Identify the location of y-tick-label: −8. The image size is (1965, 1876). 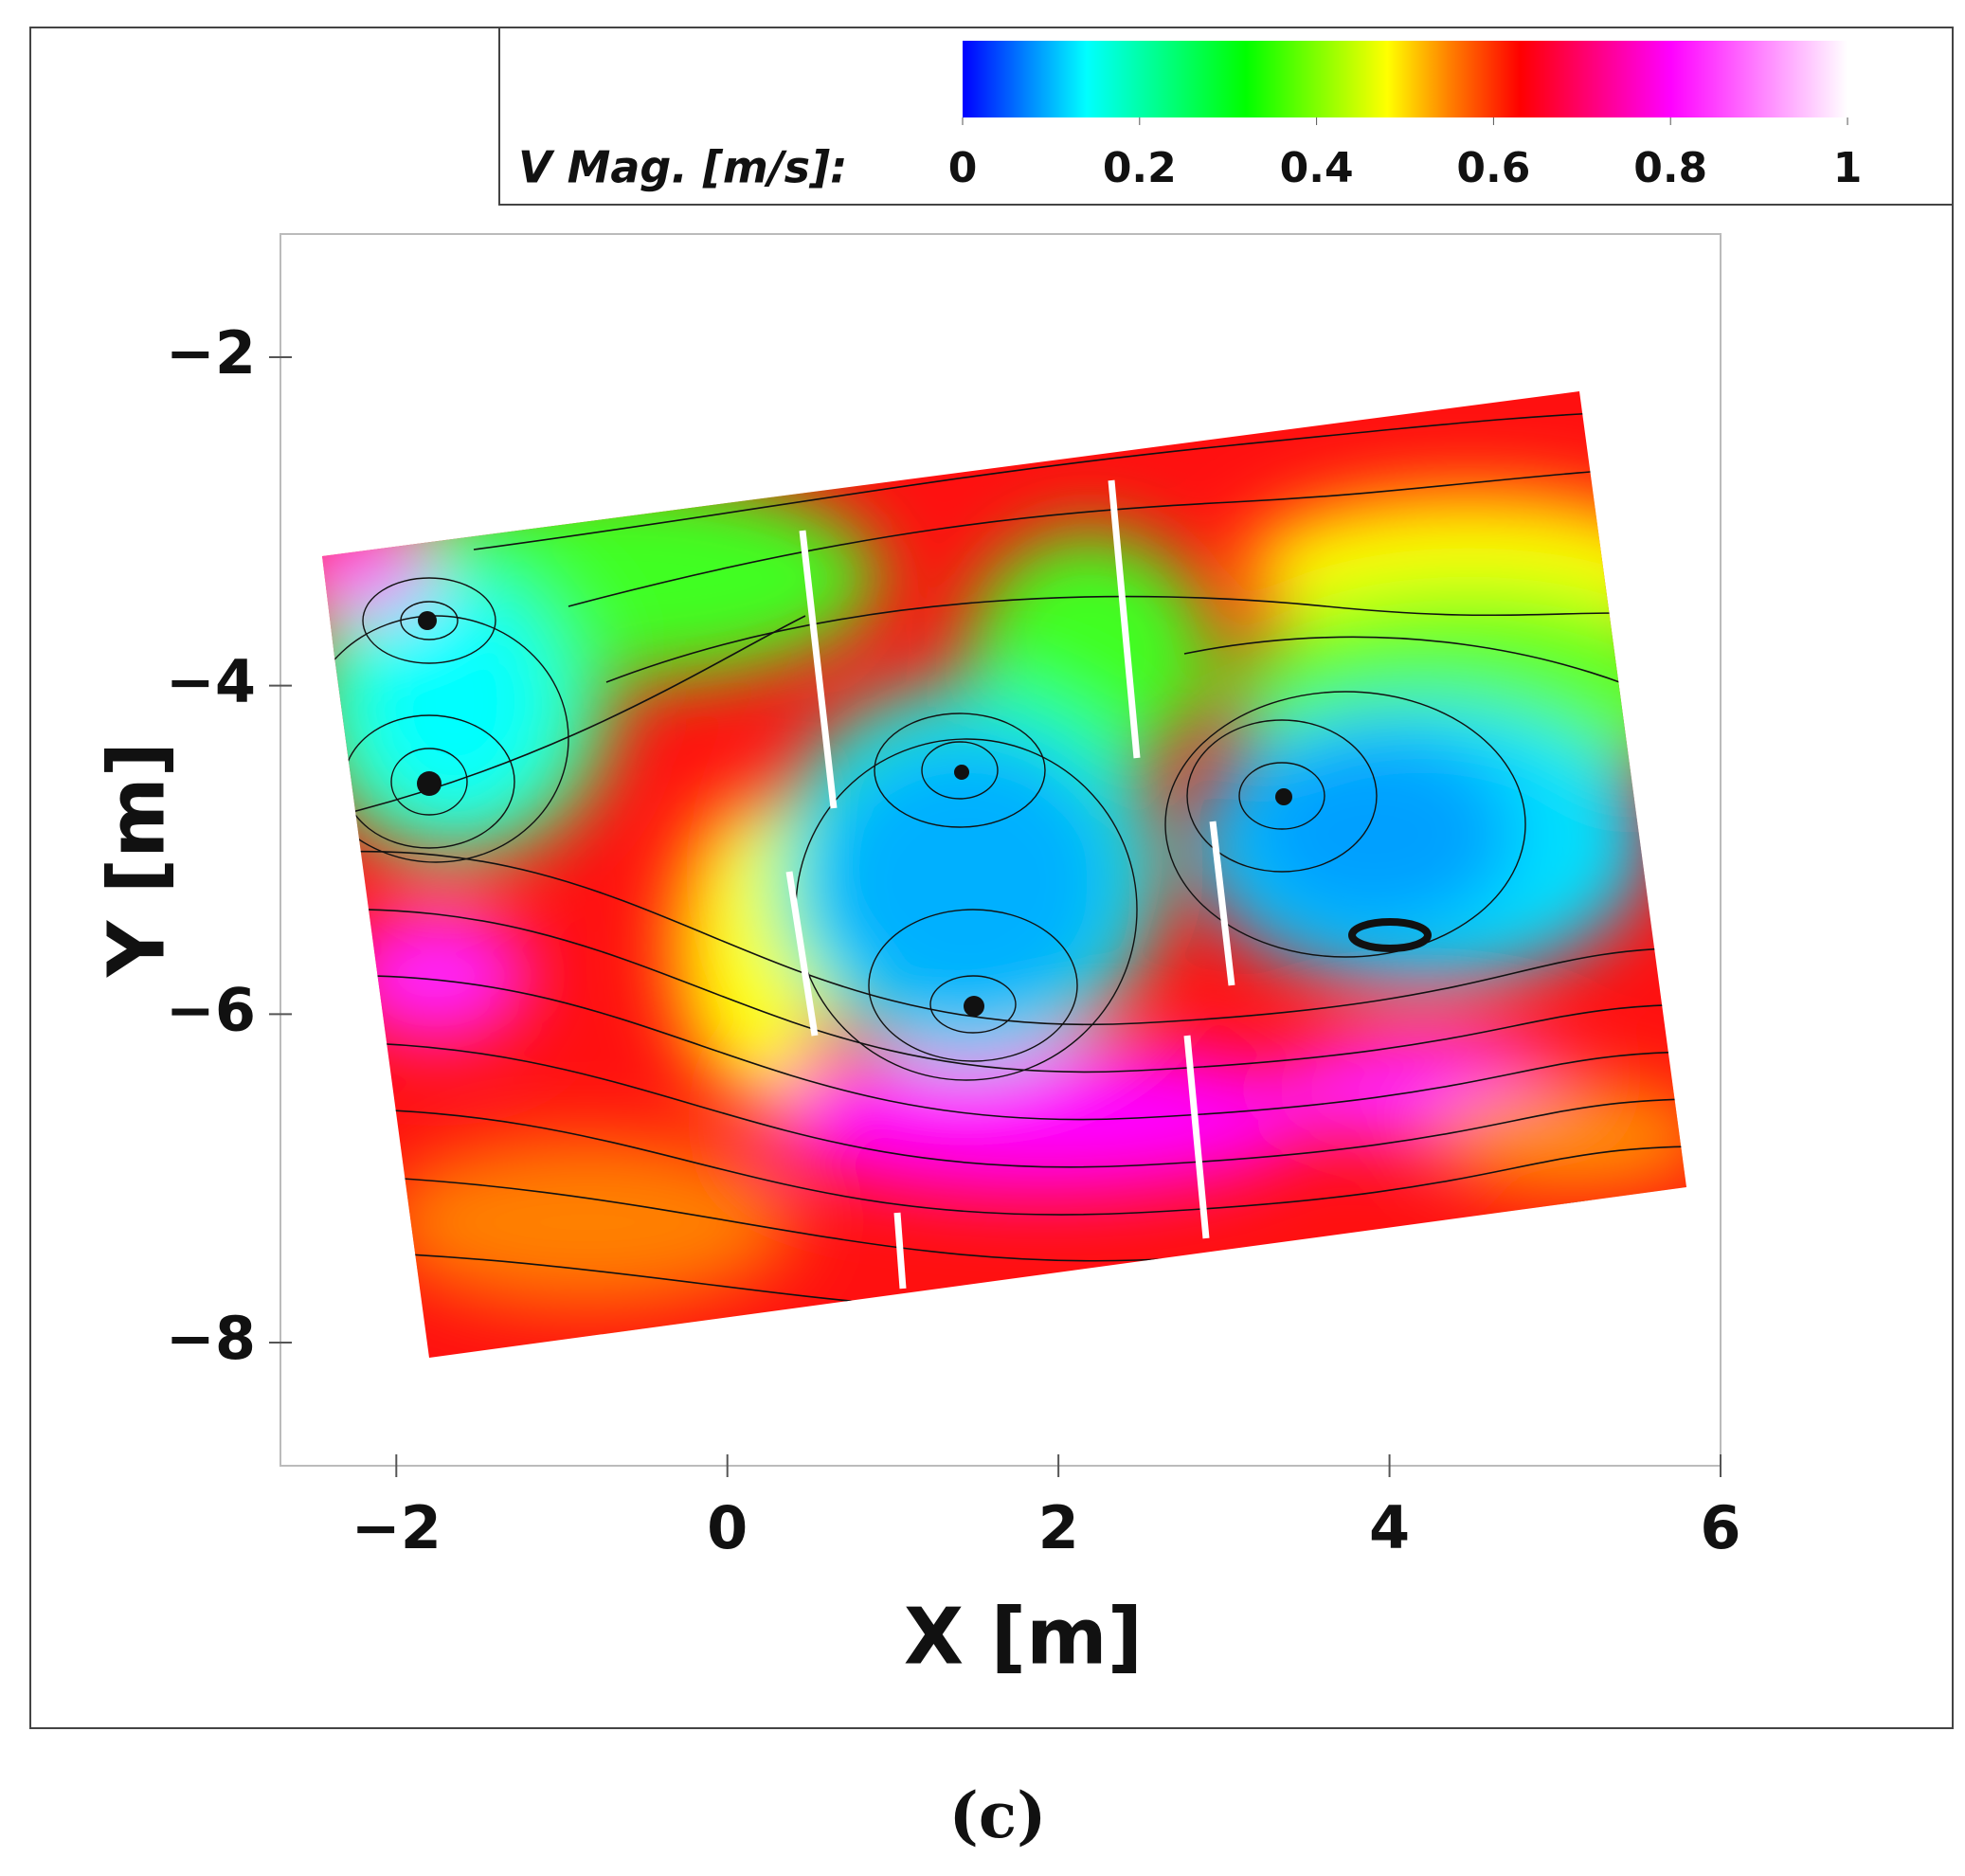
(211, 1338).